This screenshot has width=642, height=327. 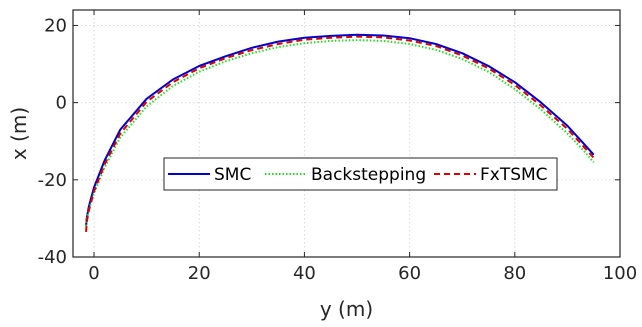 I want to click on x-tick-label: 60, so click(x=409, y=273).